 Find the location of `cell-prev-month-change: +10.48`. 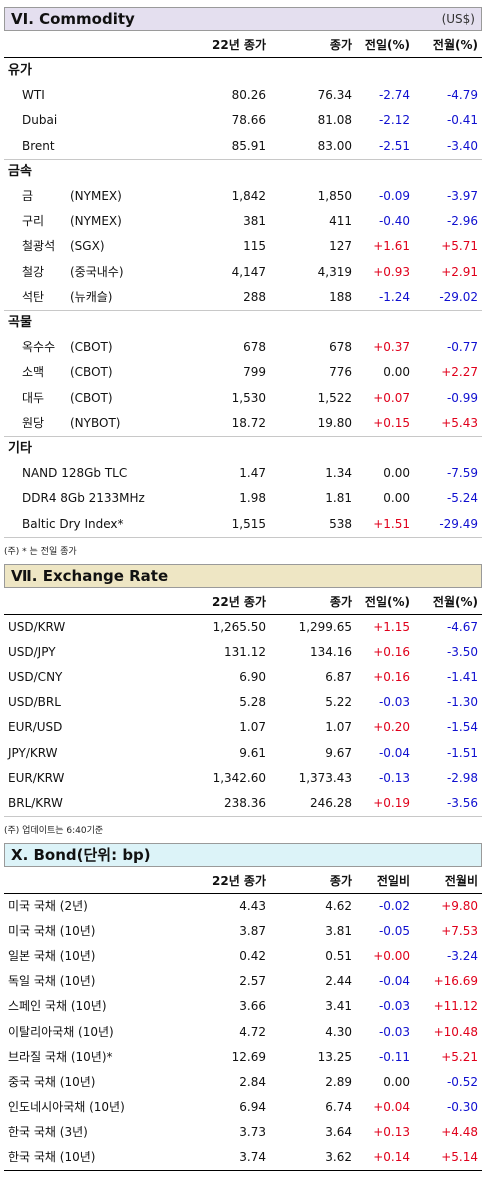

cell-prev-month-change: +10.48 is located at coordinates (455, 1031).